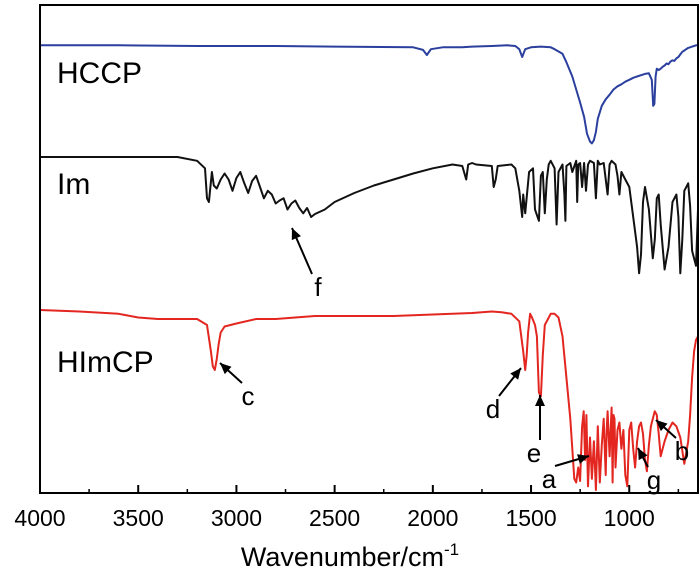 The height and width of the screenshot is (580, 700). What do you see at coordinates (540, 400) in the screenshot?
I see `annotation-arrowhead-e` at bounding box center [540, 400].